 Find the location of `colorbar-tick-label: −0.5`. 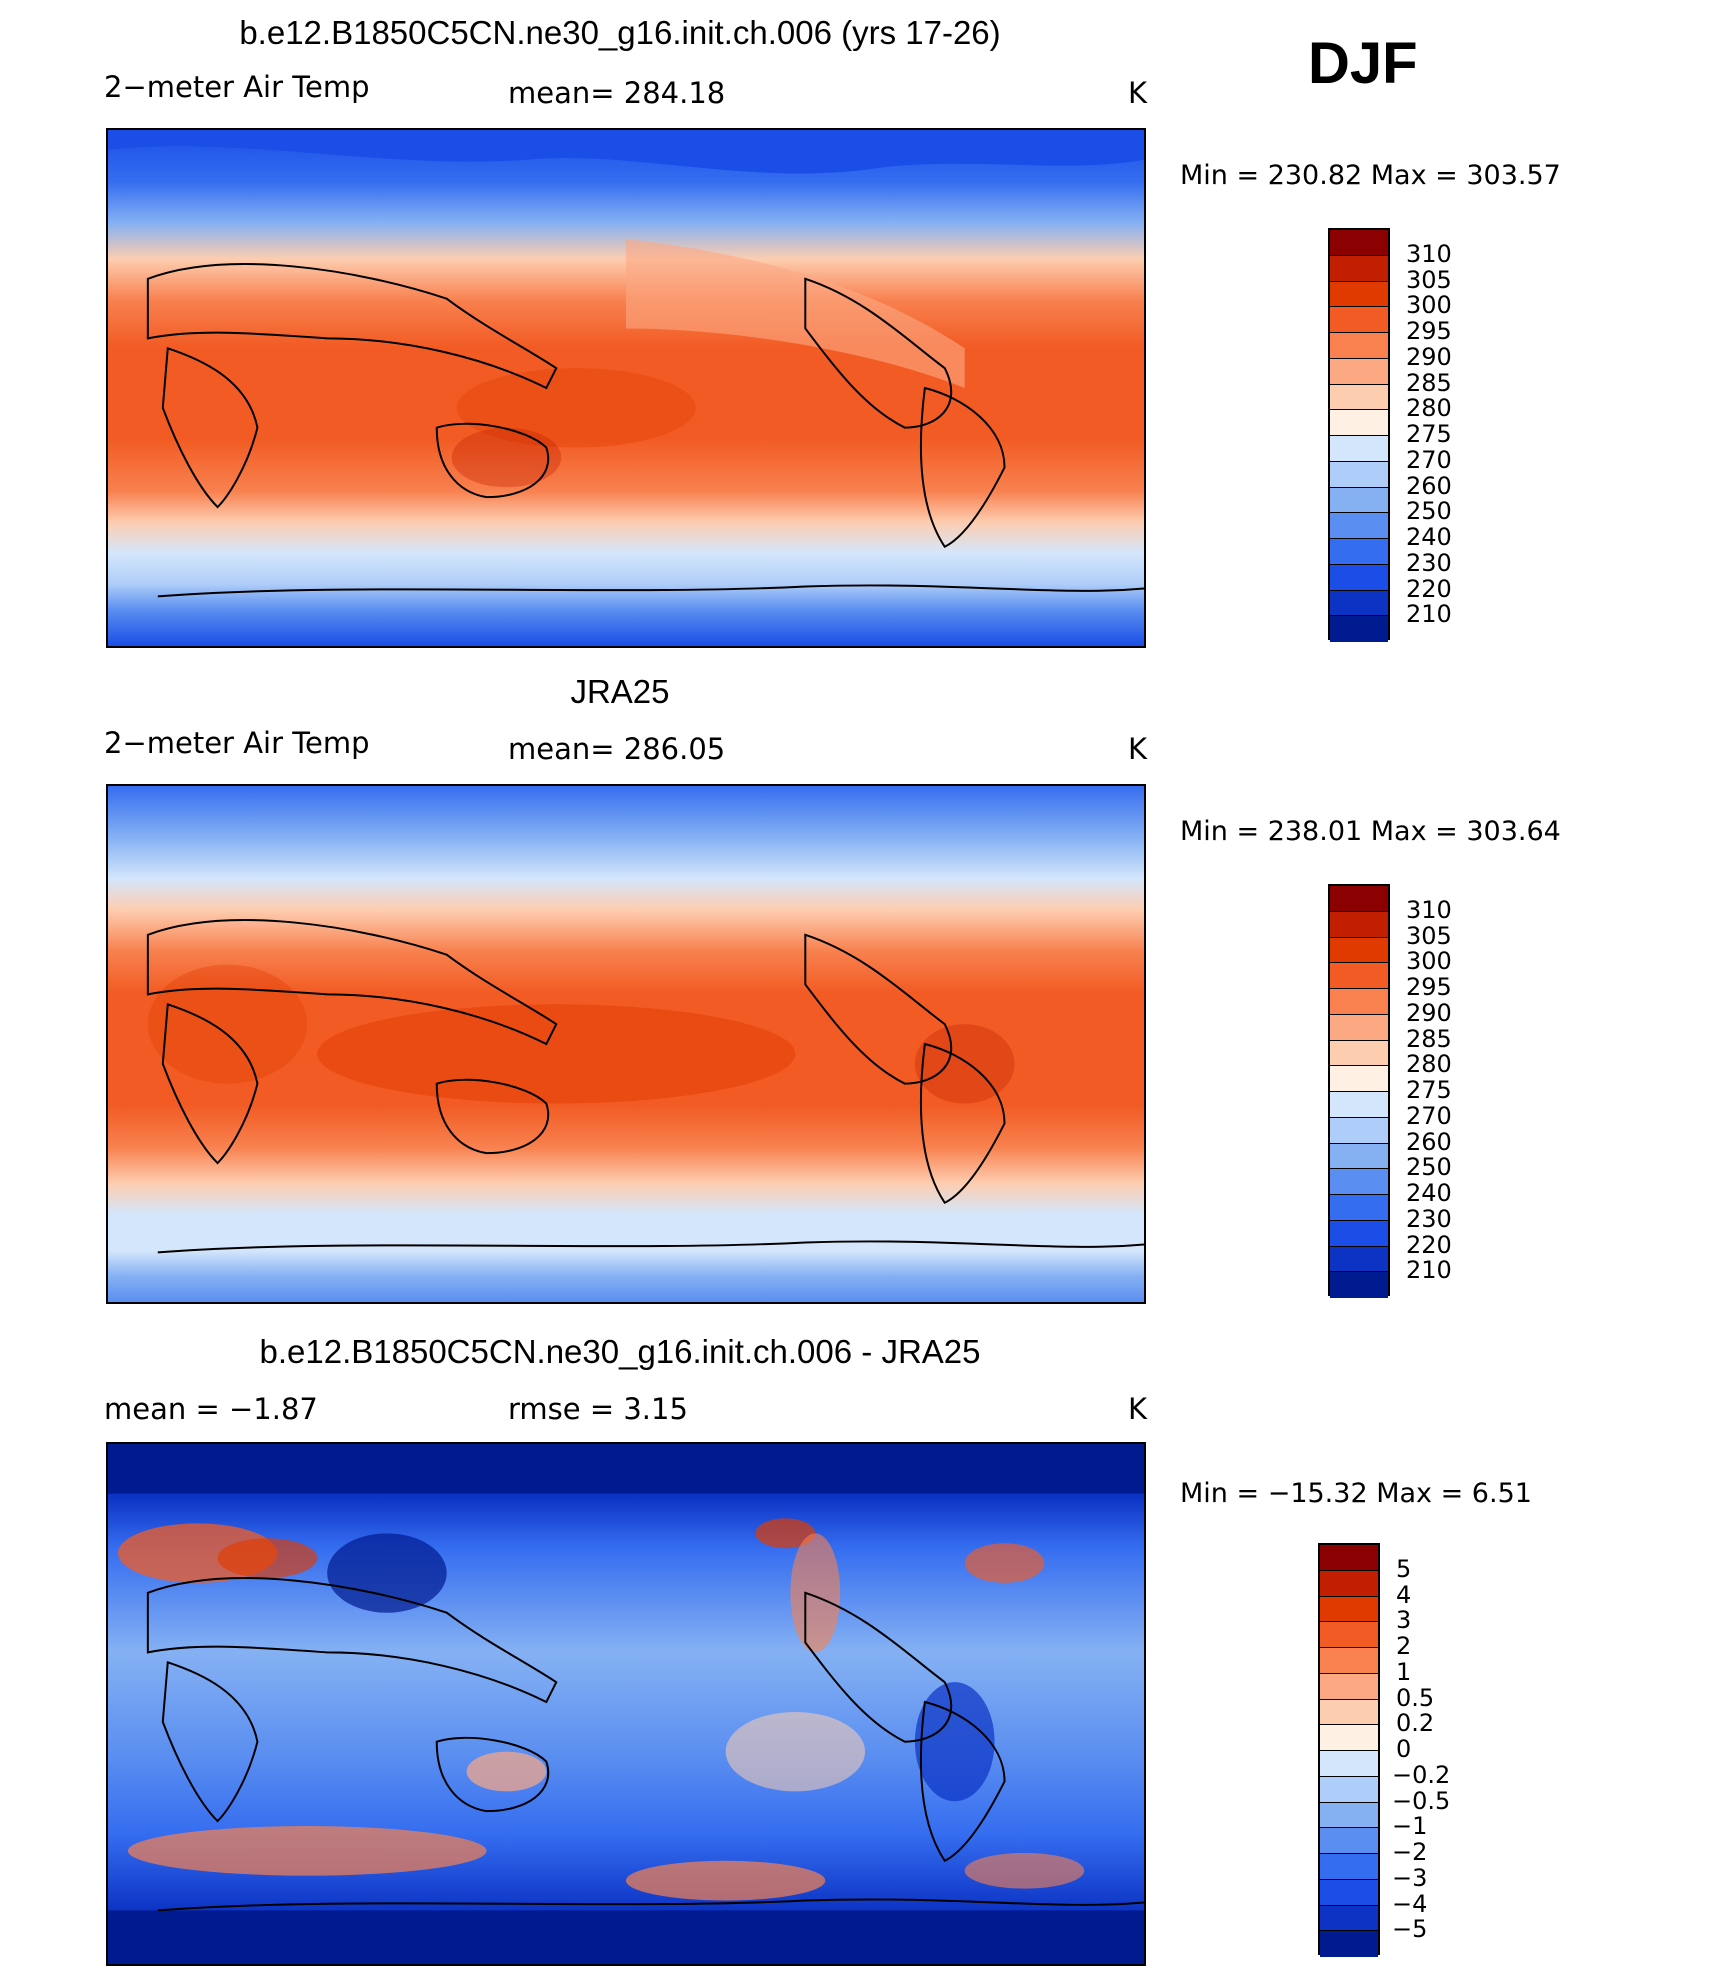

colorbar-tick-label: −0.5 is located at coordinates (1421, 1800).